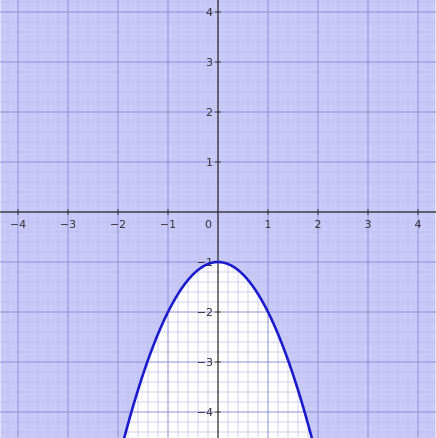  What do you see at coordinates (205, 412) in the screenshot?
I see `y-tick-label: −4` at bounding box center [205, 412].